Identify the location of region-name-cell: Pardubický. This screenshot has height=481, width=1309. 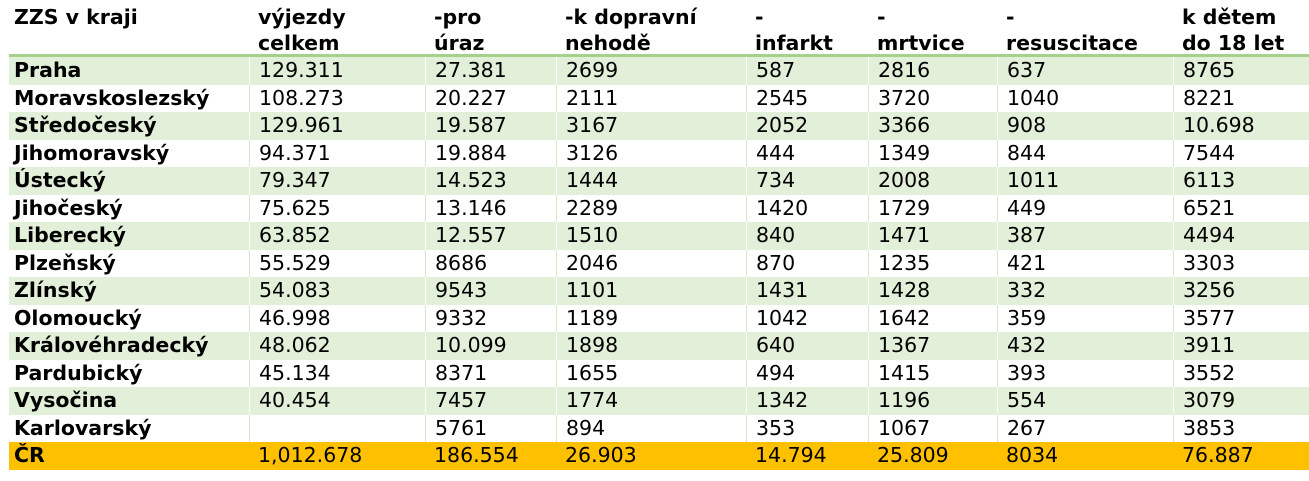
(78, 372).